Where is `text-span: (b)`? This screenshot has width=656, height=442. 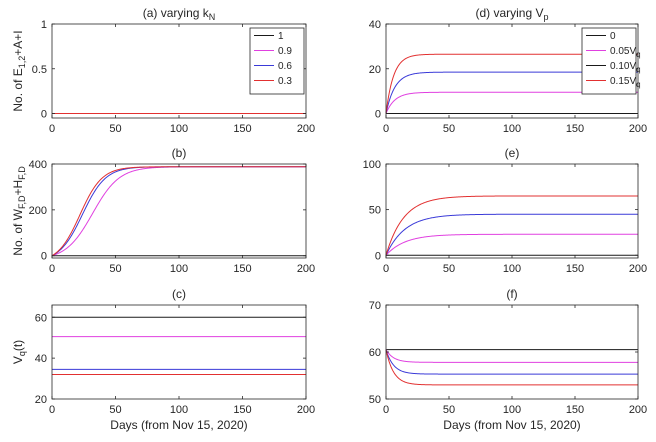
text-span: (b) is located at coordinates (179, 153).